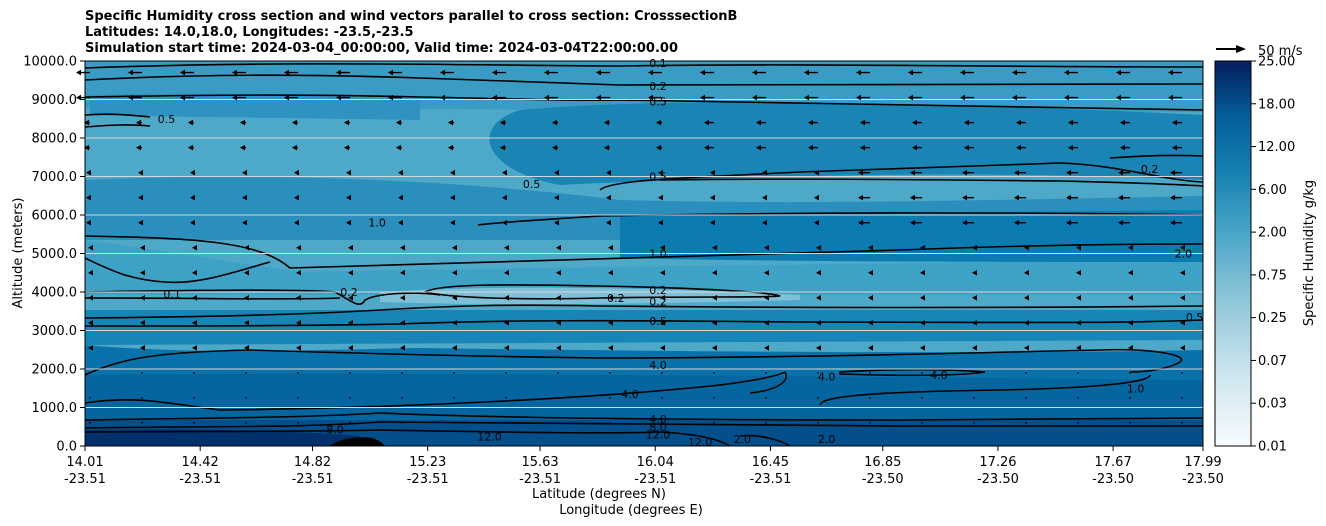  Describe the element at coordinates (1272, 233) in the screenshot. I see `colorbar-tick-label: 2.00` at that location.